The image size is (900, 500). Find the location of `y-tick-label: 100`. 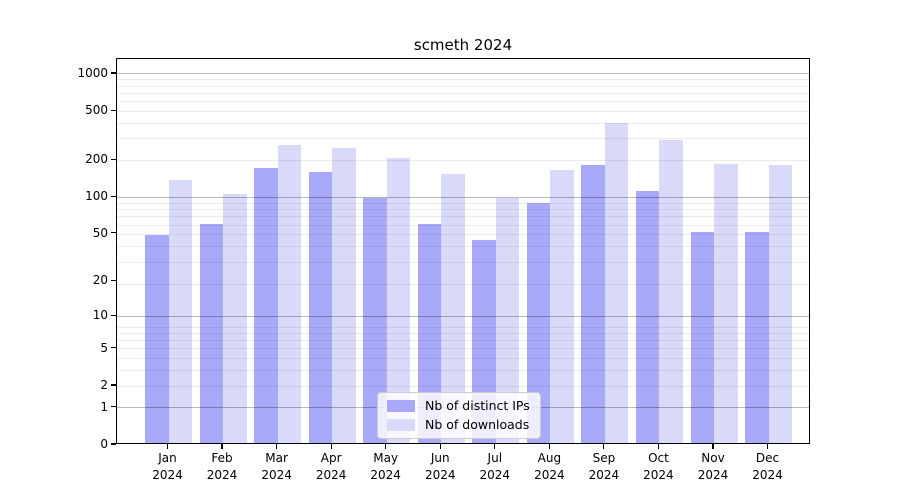

y-tick-label: 100 is located at coordinates (96, 196).